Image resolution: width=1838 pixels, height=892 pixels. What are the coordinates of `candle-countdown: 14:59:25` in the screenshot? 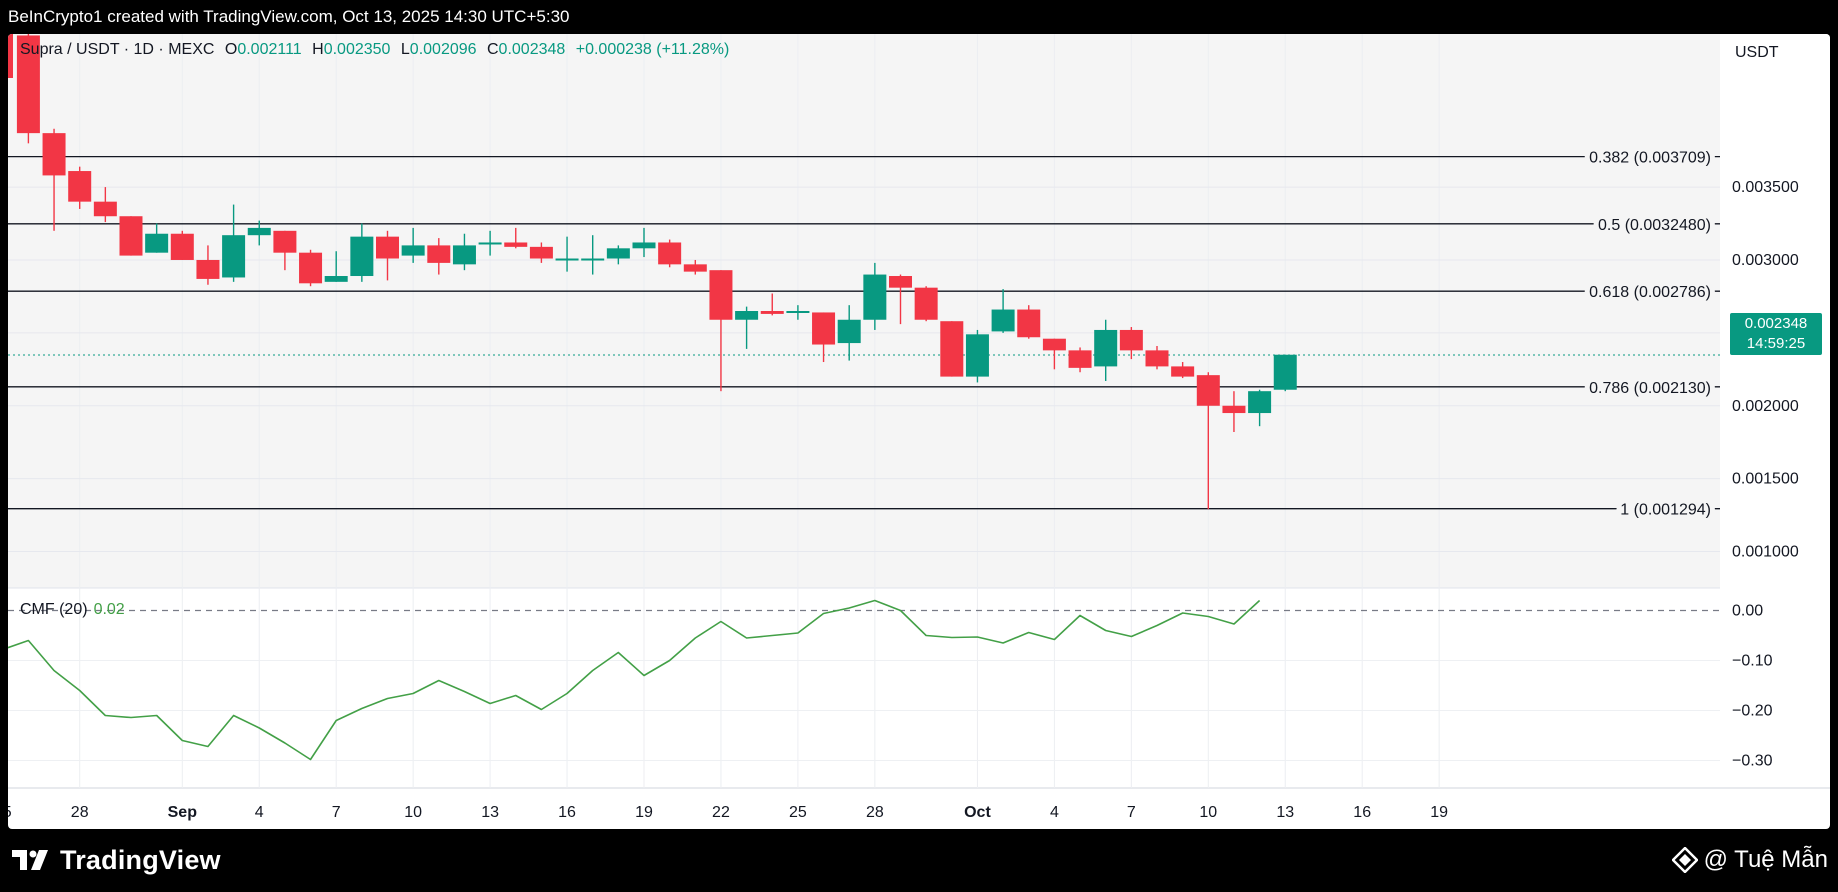 It's located at (1776, 343).